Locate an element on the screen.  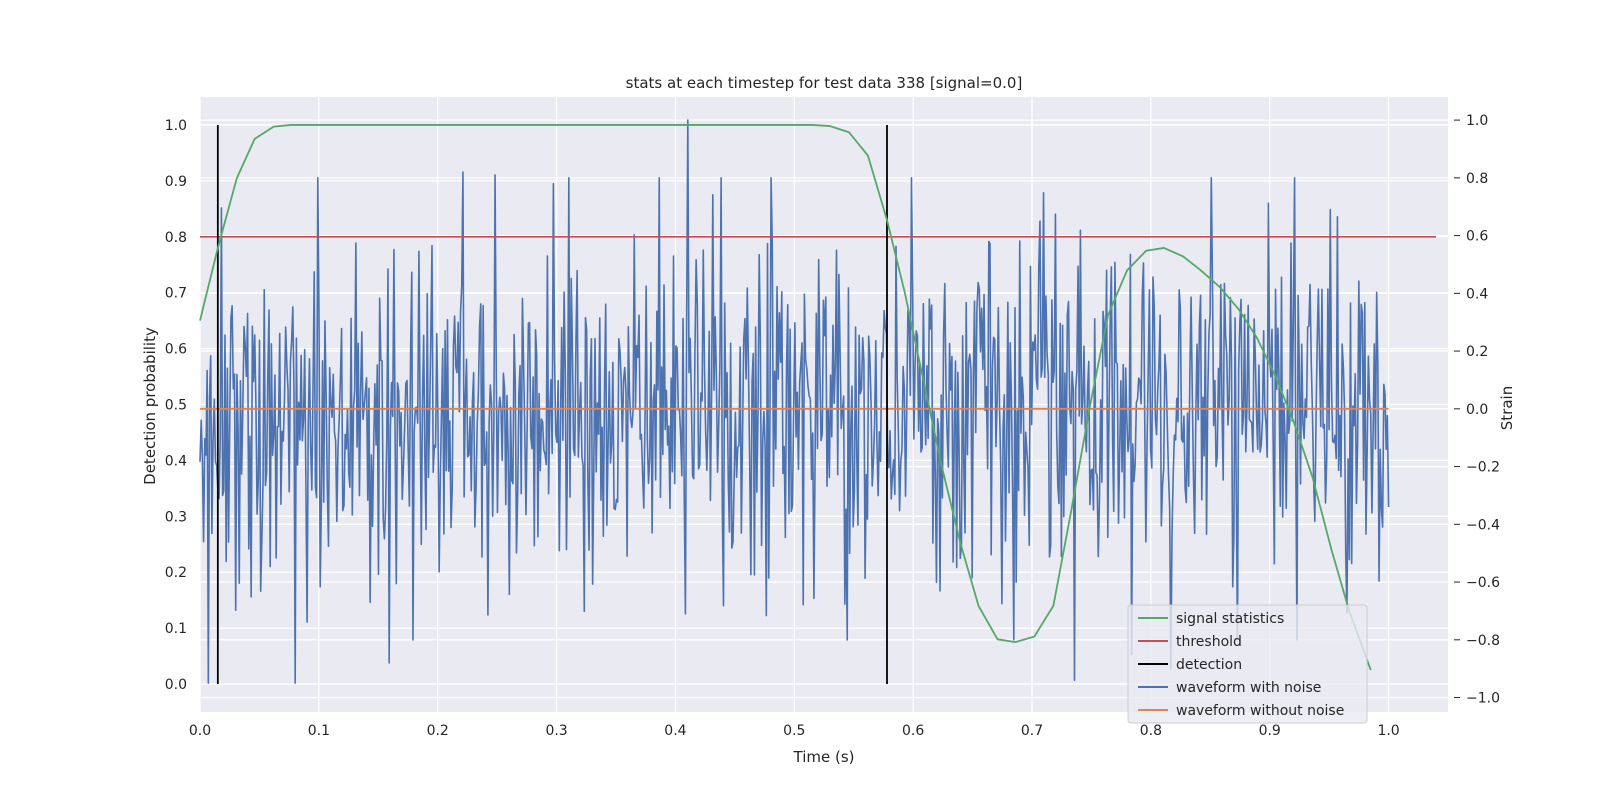
y-tick-label-right: 0.0 is located at coordinates (1477, 410).